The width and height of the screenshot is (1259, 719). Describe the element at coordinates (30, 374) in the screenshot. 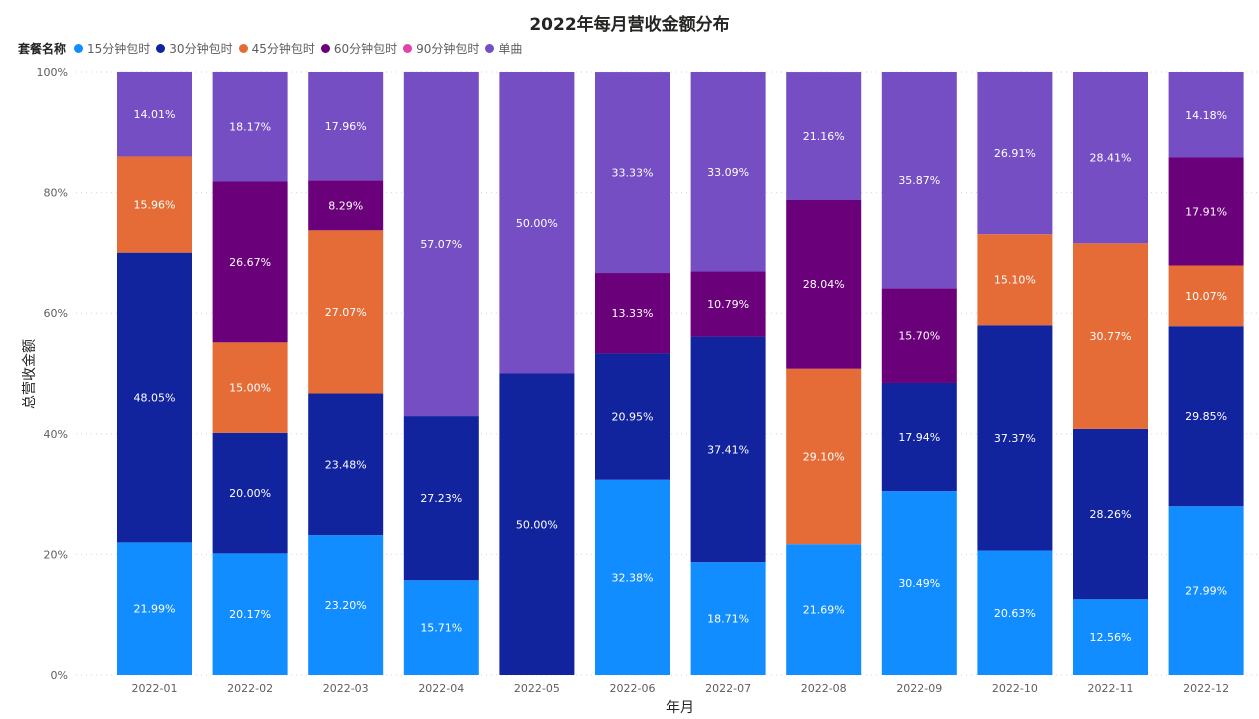

I see `y-axis-title: 总营收金额` at that location.